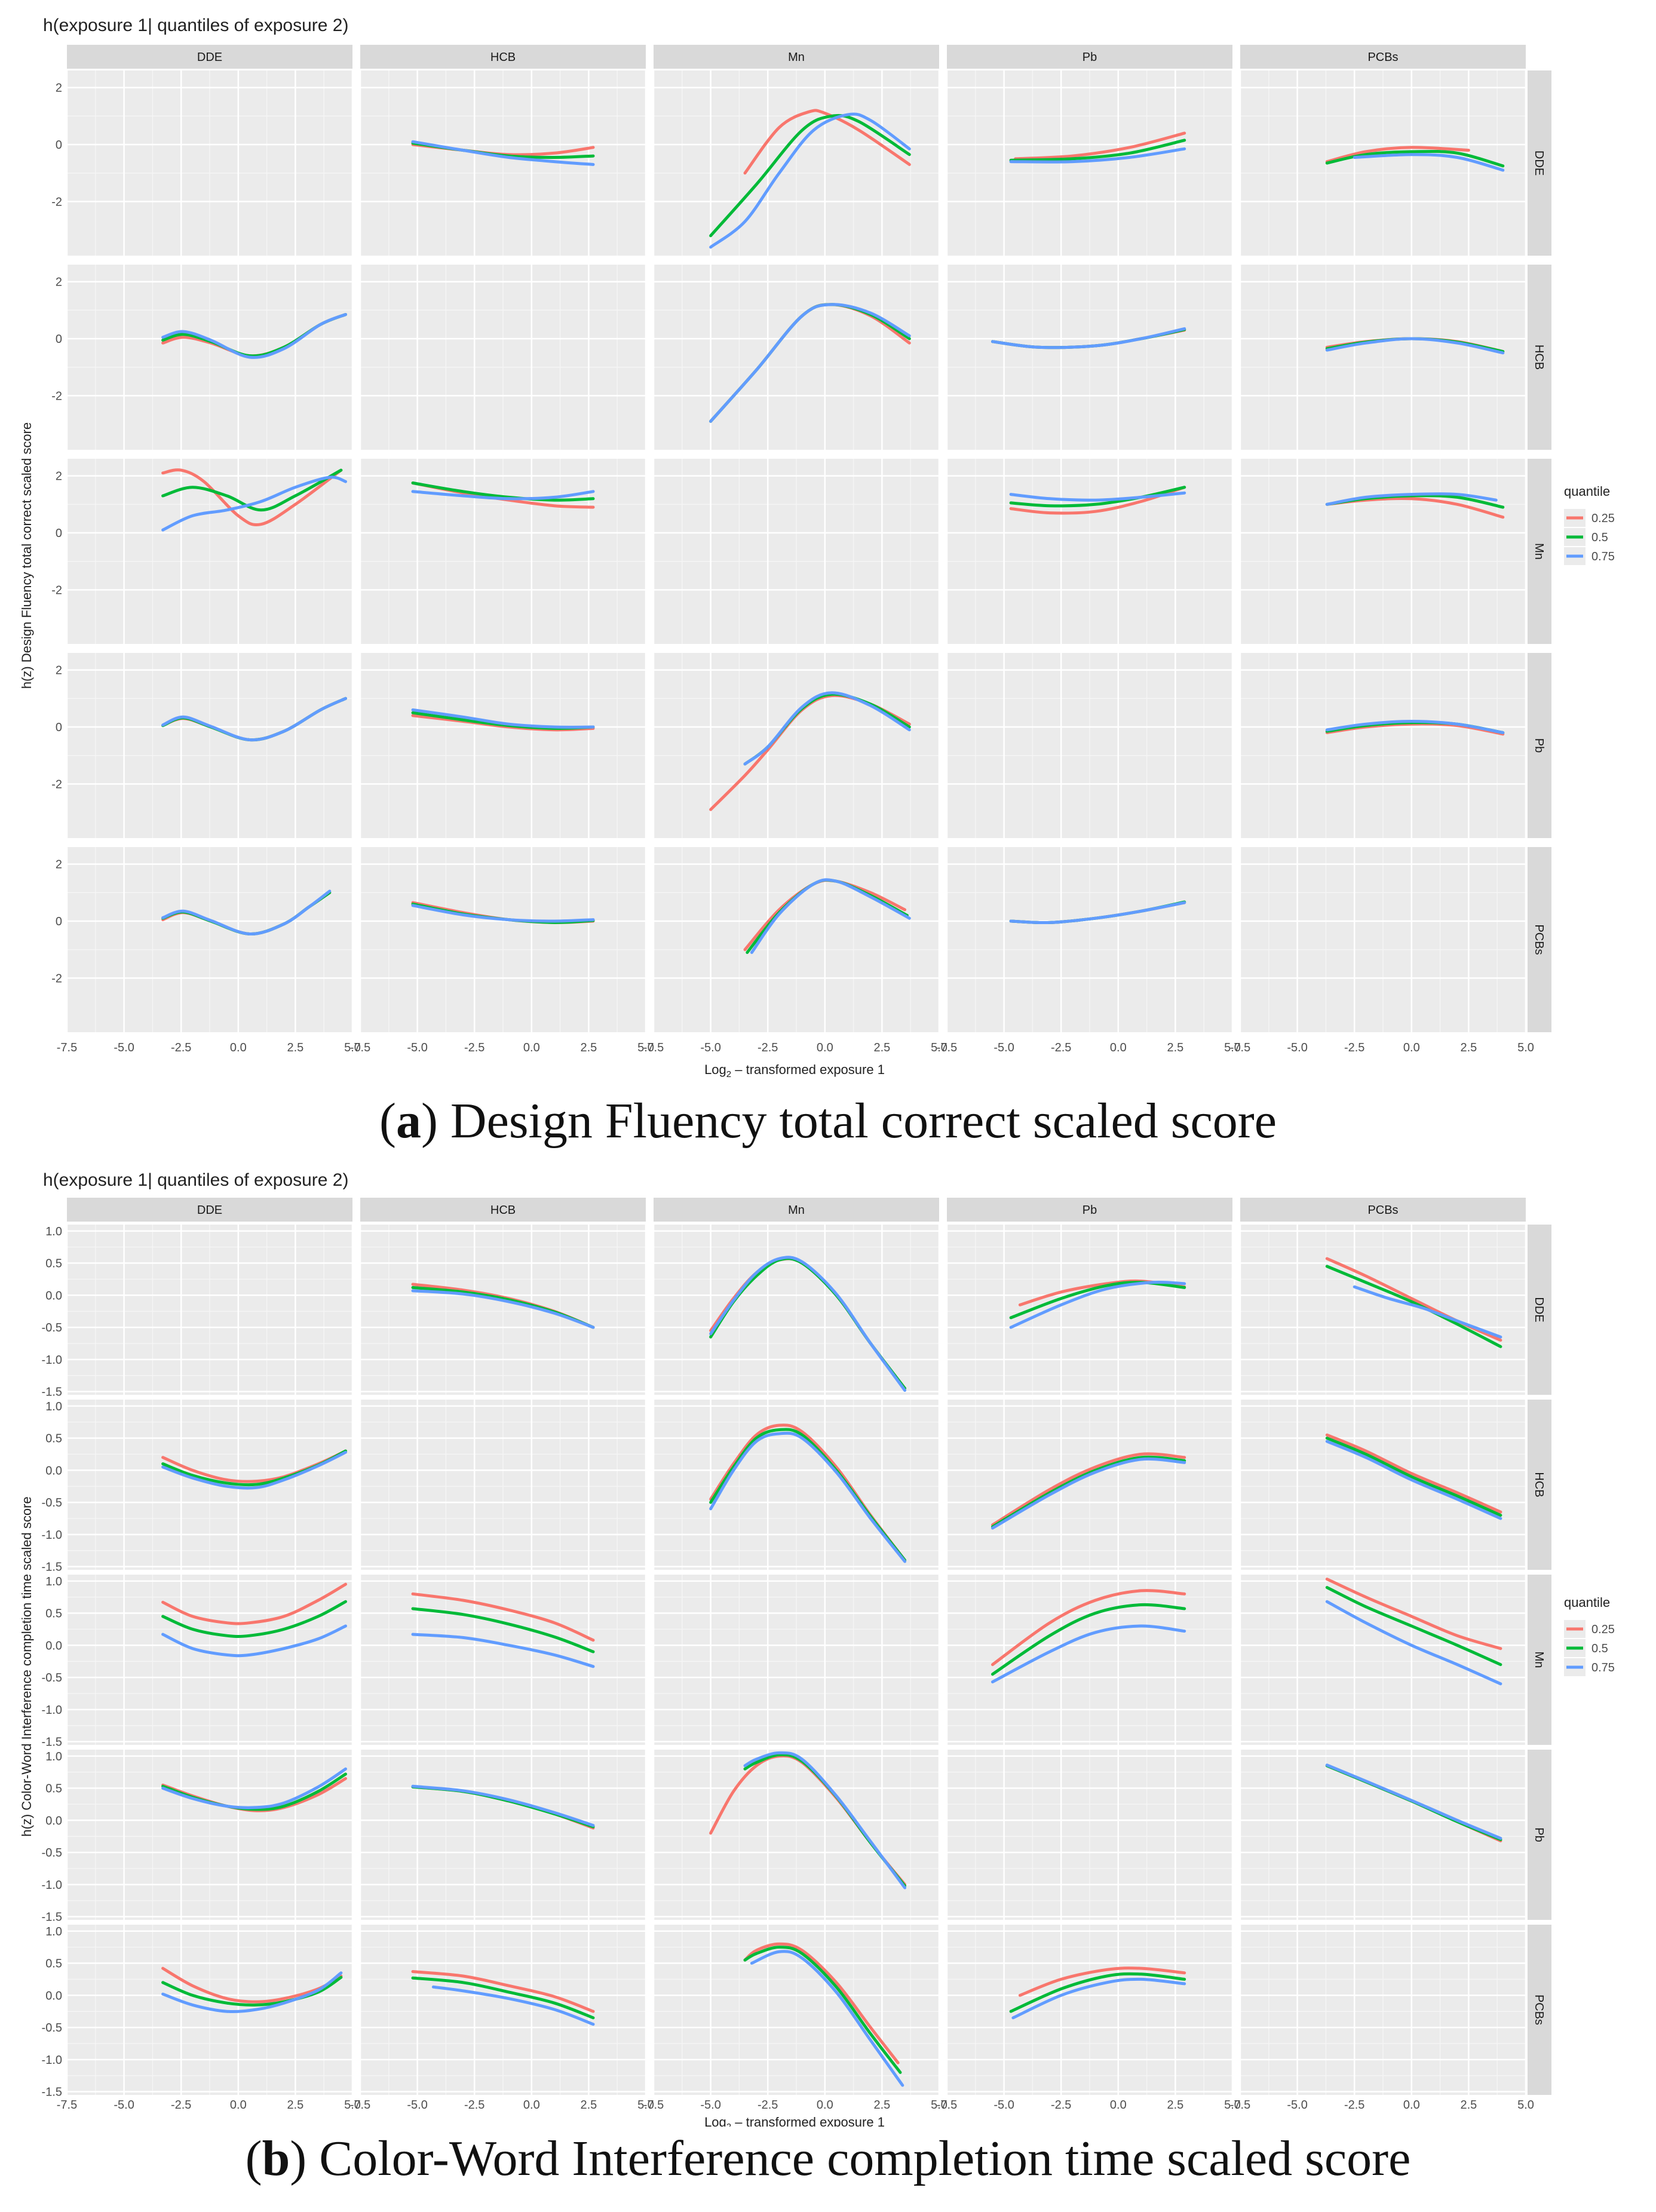 The image size is (1656, 2212). What do you see at coordinates (808, 1069) in the screenshot?
I see `x-axis-label-part: – transformed exposure 1` at bounding box center [808, 1069].